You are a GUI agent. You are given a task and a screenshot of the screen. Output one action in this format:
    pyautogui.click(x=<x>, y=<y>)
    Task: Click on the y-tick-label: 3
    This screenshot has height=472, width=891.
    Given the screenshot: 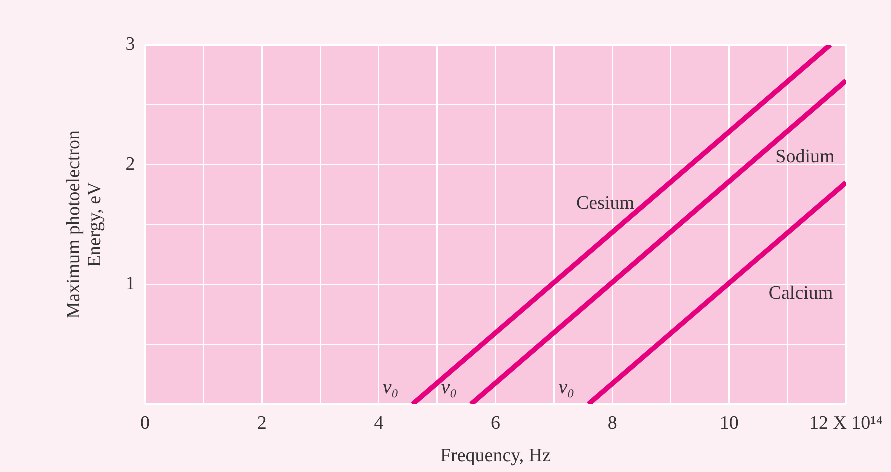 What is the action you would take?
    pyautogui.click(x=131, y=44)
    